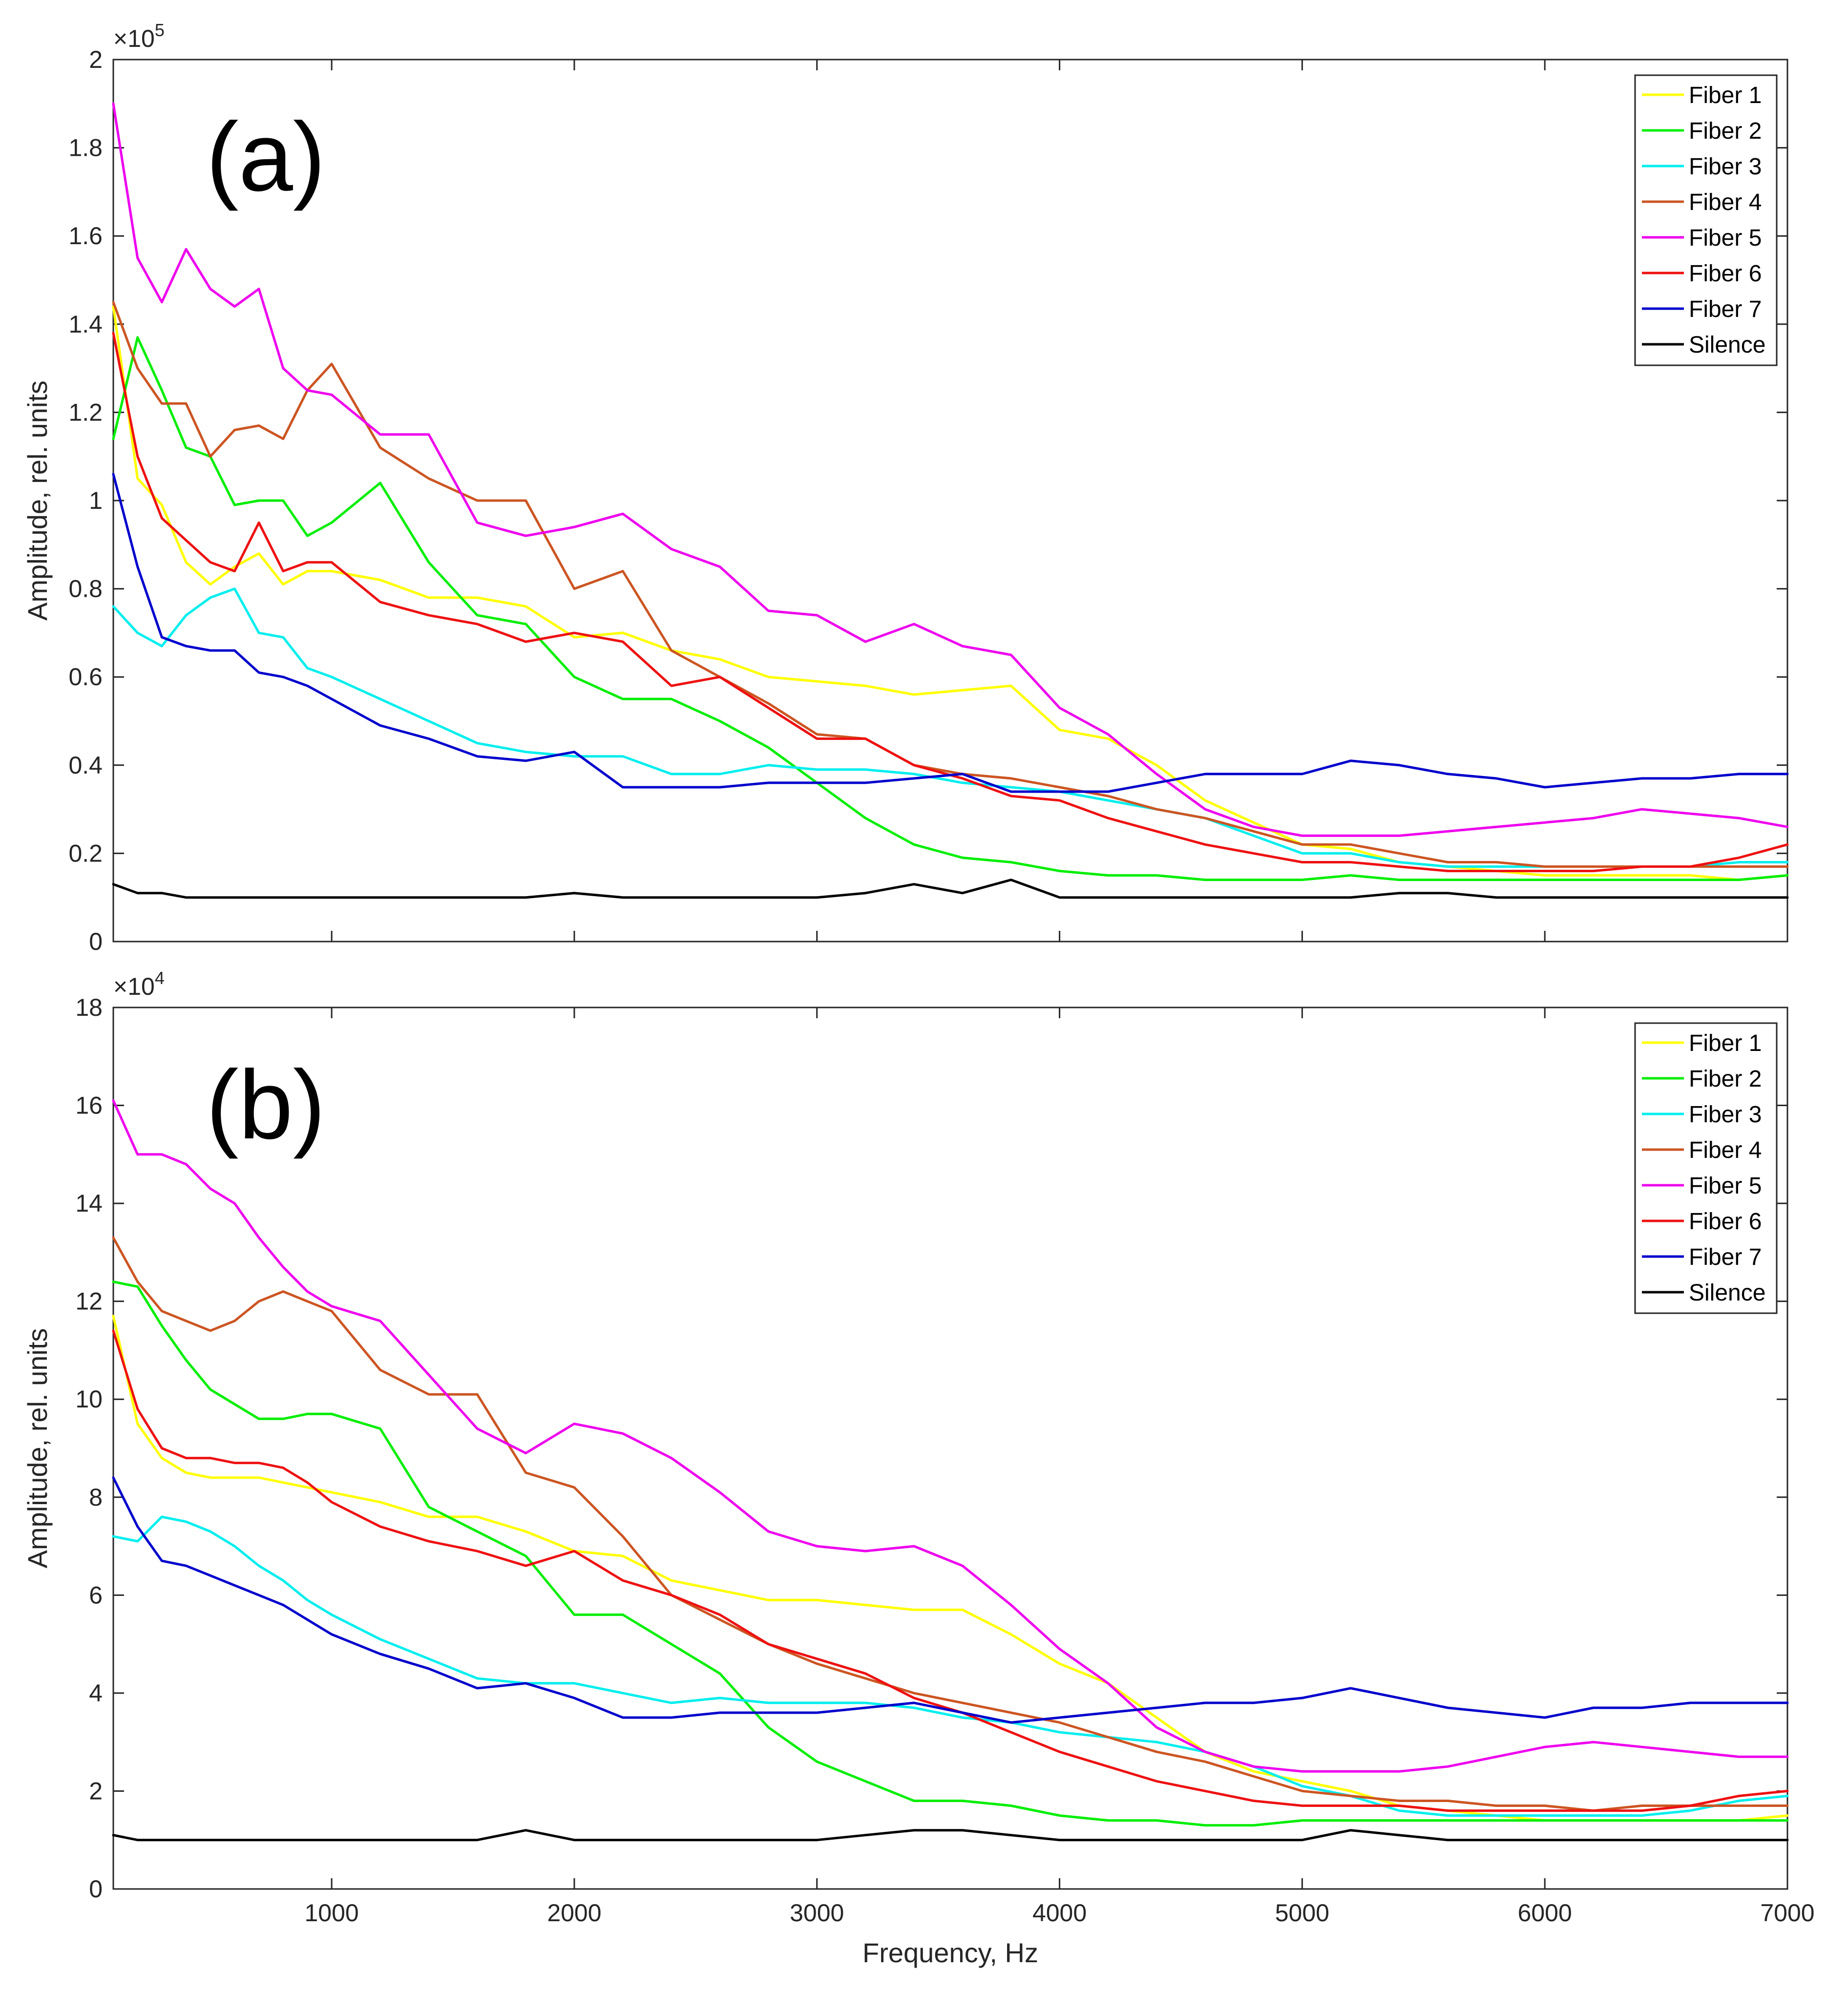  What do you see at coordinates (96, 941) in the screenshot?
I see `panel-a-ytick-label: 0` at bounding box center [96, 941].